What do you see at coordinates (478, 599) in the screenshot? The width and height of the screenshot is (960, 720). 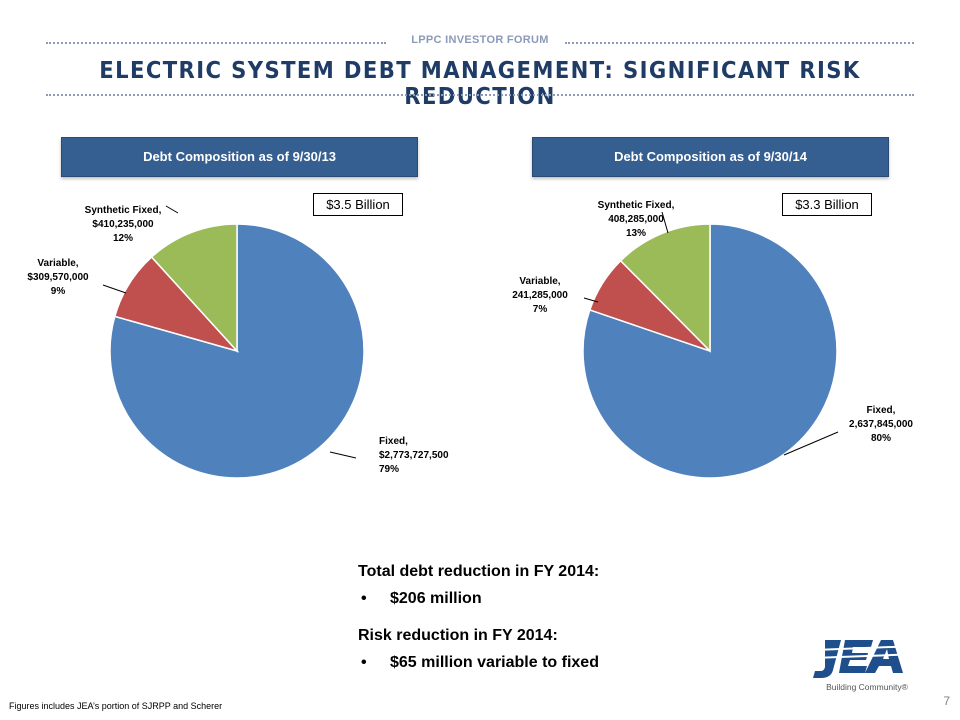 I see `debt-reduction-bullet: $206 million` at bounding box center [478, 599].